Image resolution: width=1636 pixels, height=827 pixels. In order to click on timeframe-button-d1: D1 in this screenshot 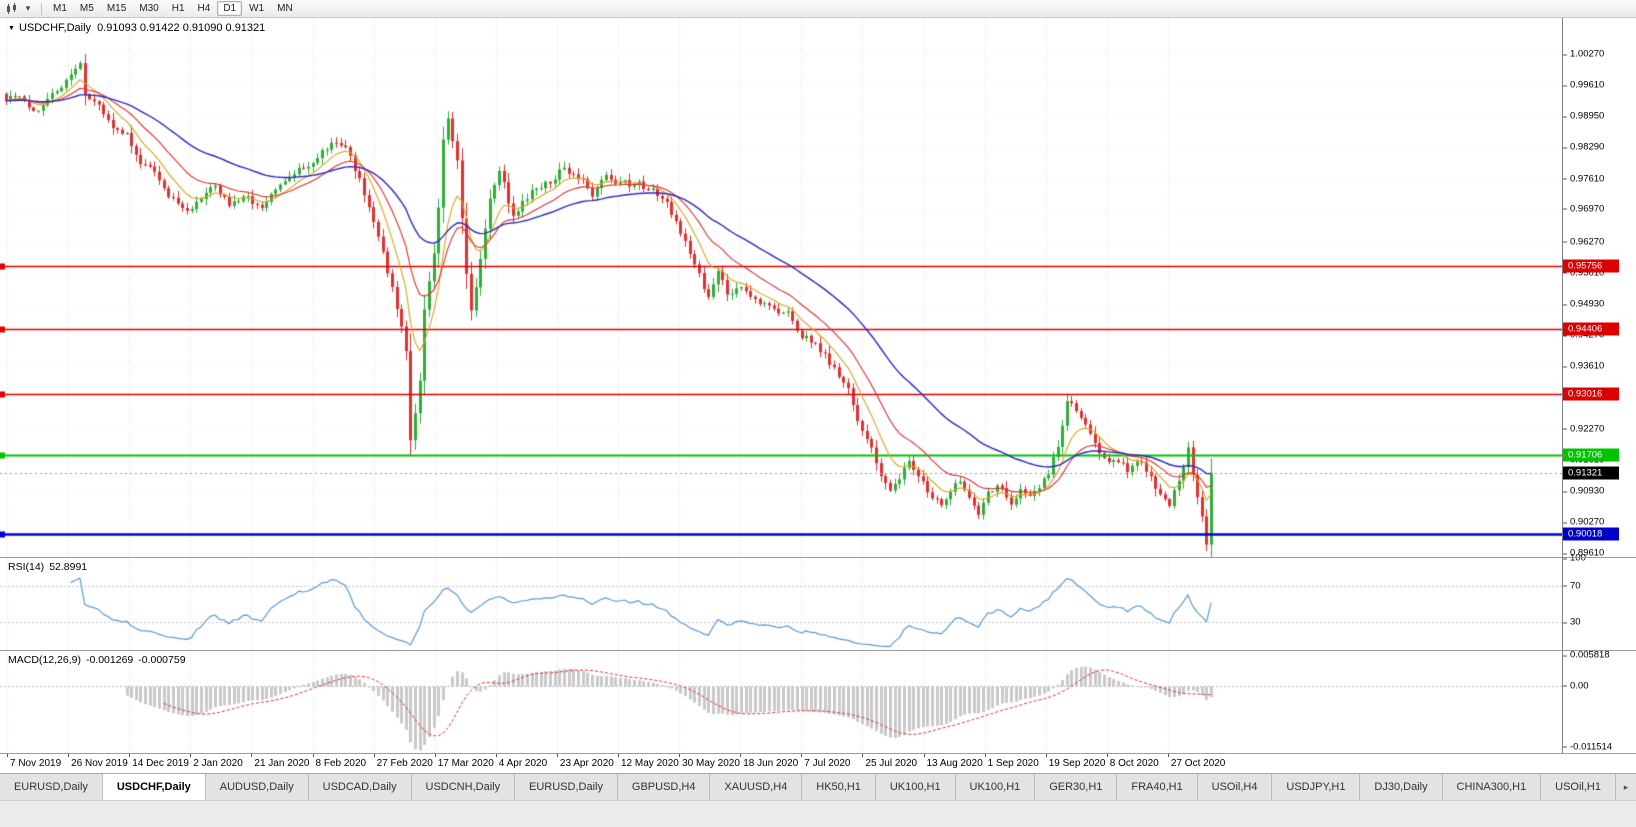, I will do `click(230, 8)`.